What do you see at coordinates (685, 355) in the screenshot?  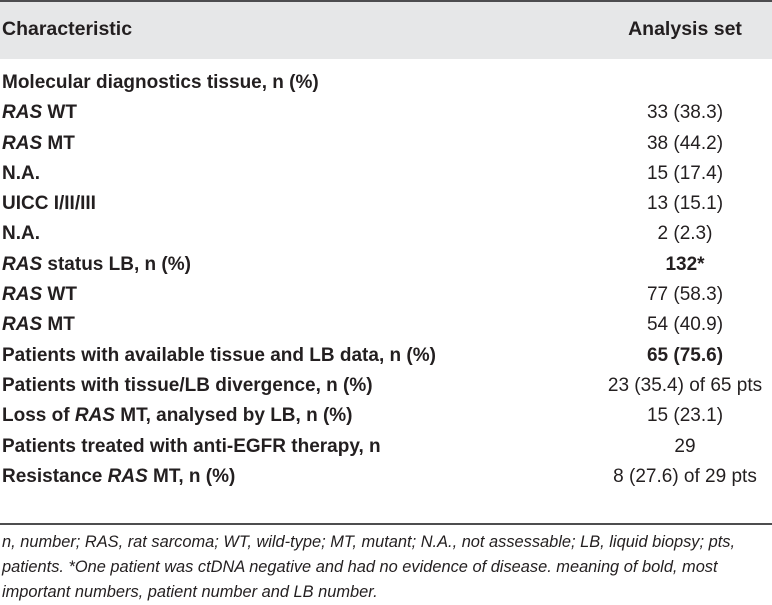 I see `row-value: 65 (75.6)` at bounding box center [685, 355].